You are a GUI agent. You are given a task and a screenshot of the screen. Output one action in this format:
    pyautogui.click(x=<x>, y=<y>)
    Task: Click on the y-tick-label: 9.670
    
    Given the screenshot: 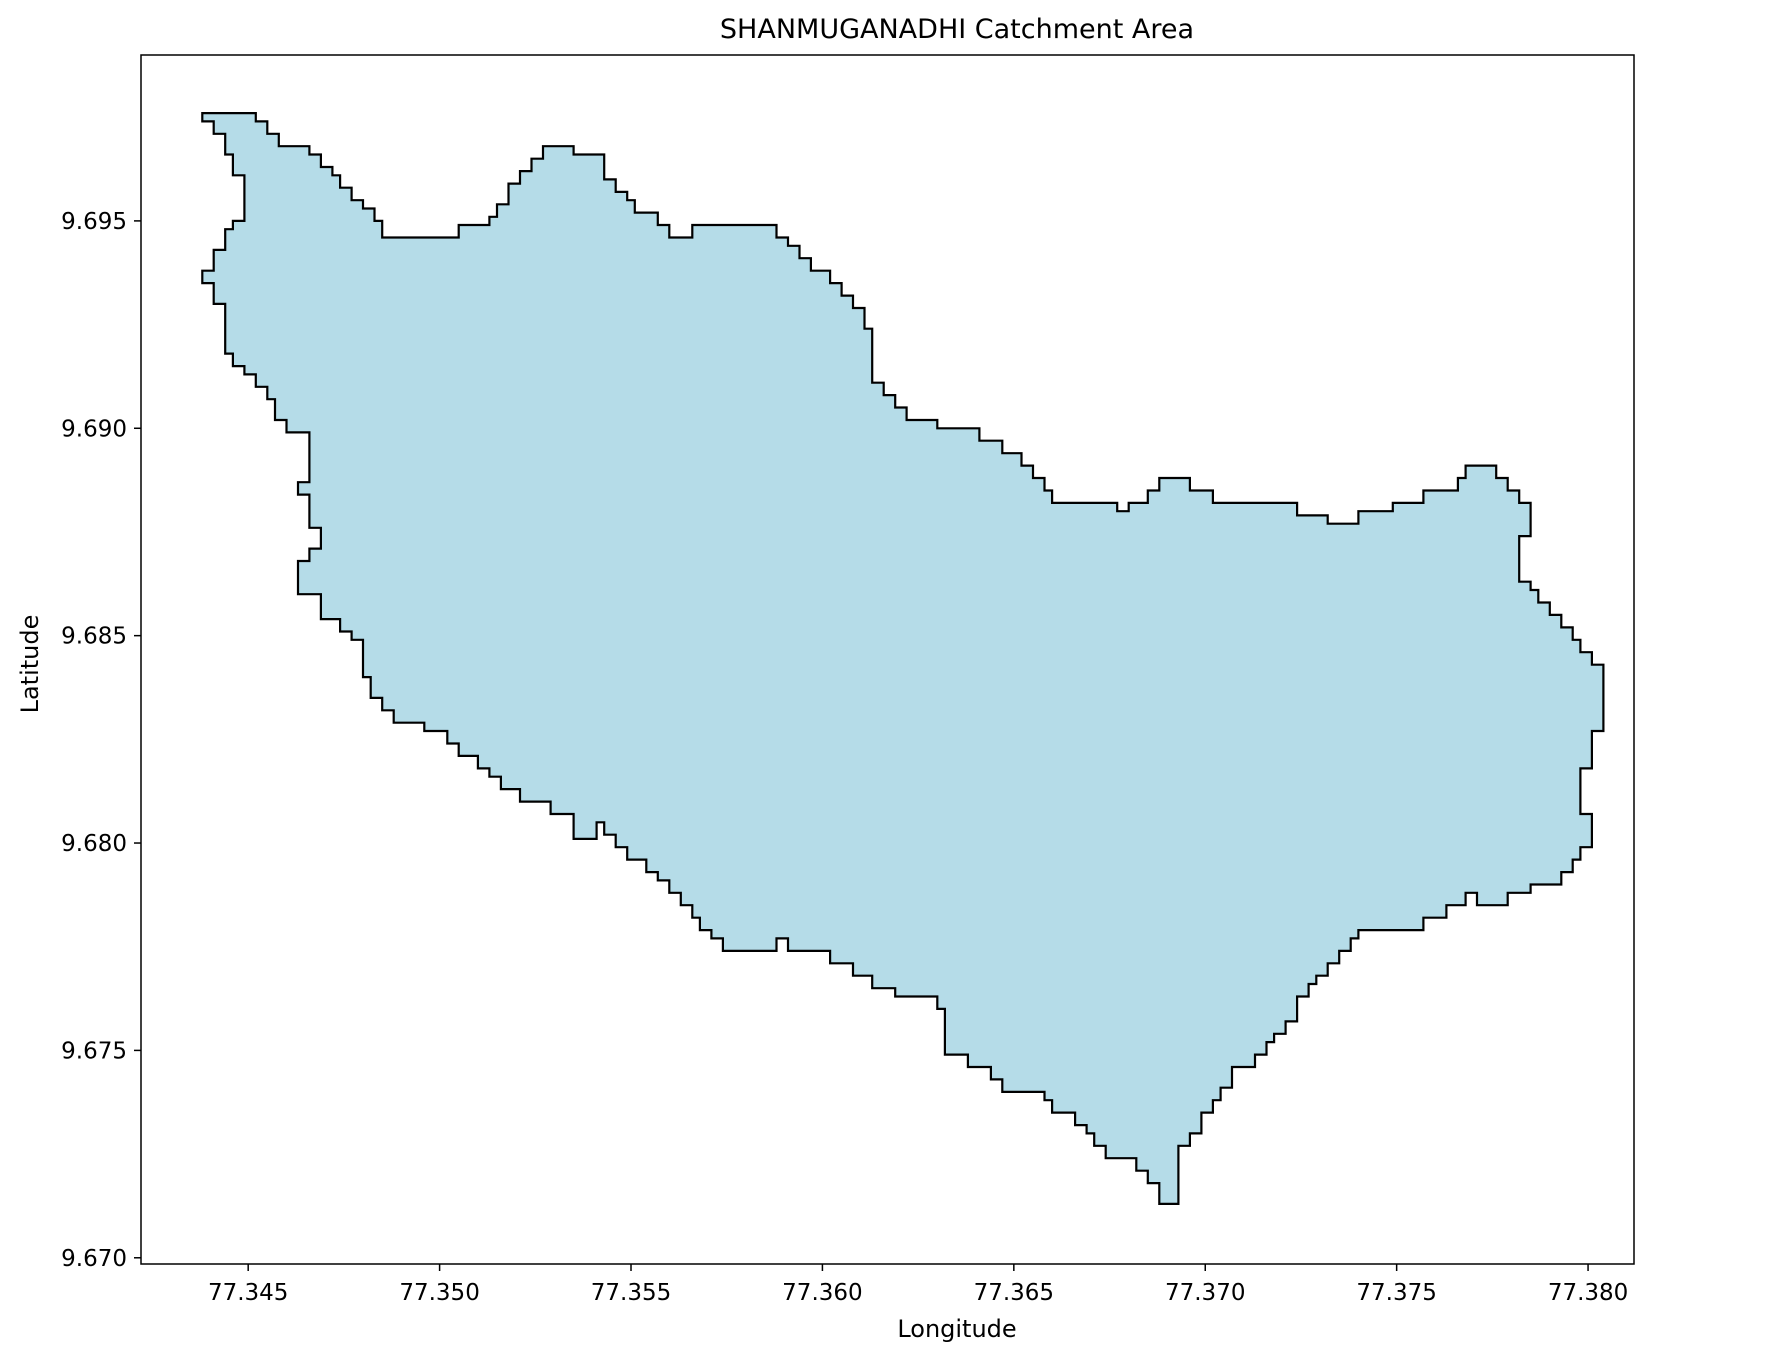 What is the action you would take?
    pyautogui.click(x=94, y=1259)
    